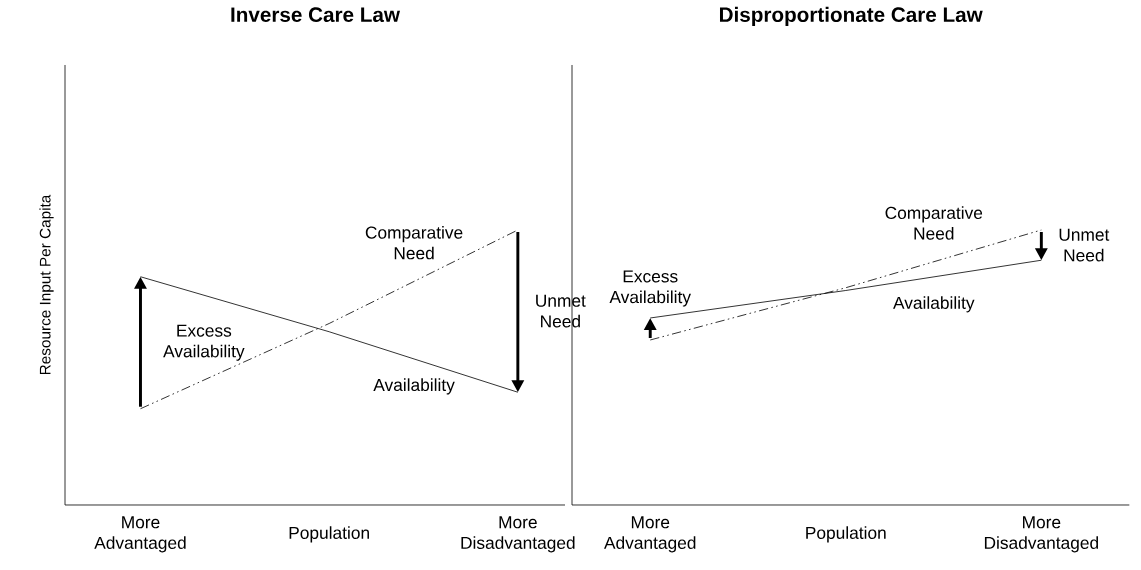 Image resolution: width=1141 pixels, height=570 pixels. Describe the element at coordinates (851, 16) in the screenshot. I see `chart-title: Disproportionate Care Law` at that location.